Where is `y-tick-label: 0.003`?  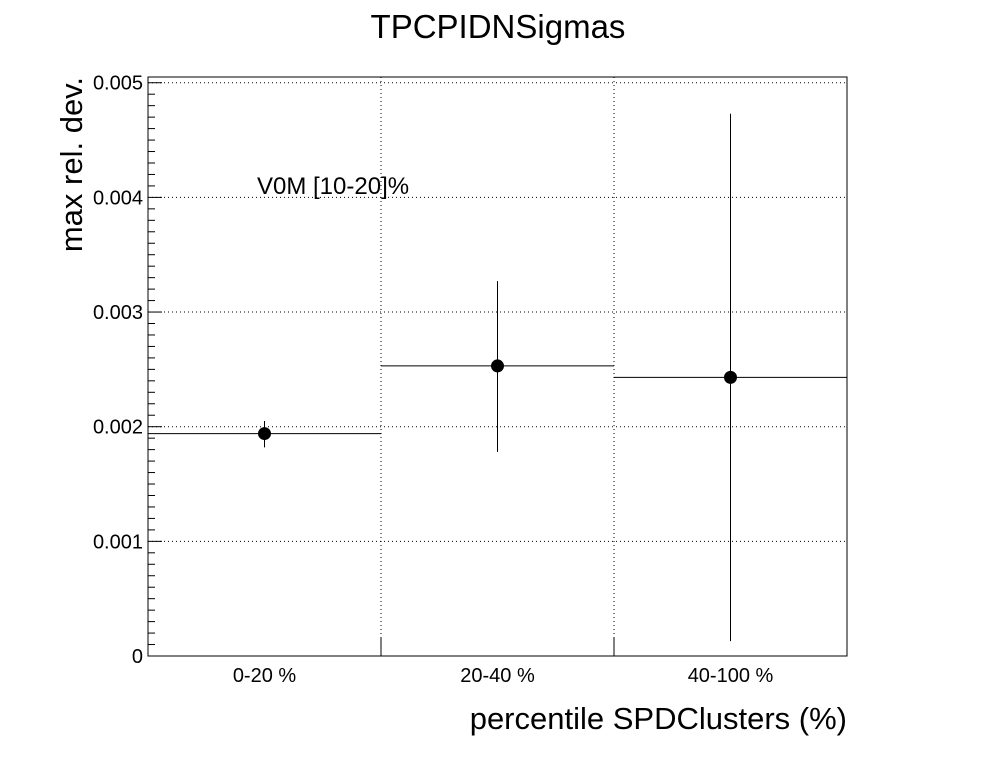
y-tick-label: 0.003 is located at coordinates (118, 313).